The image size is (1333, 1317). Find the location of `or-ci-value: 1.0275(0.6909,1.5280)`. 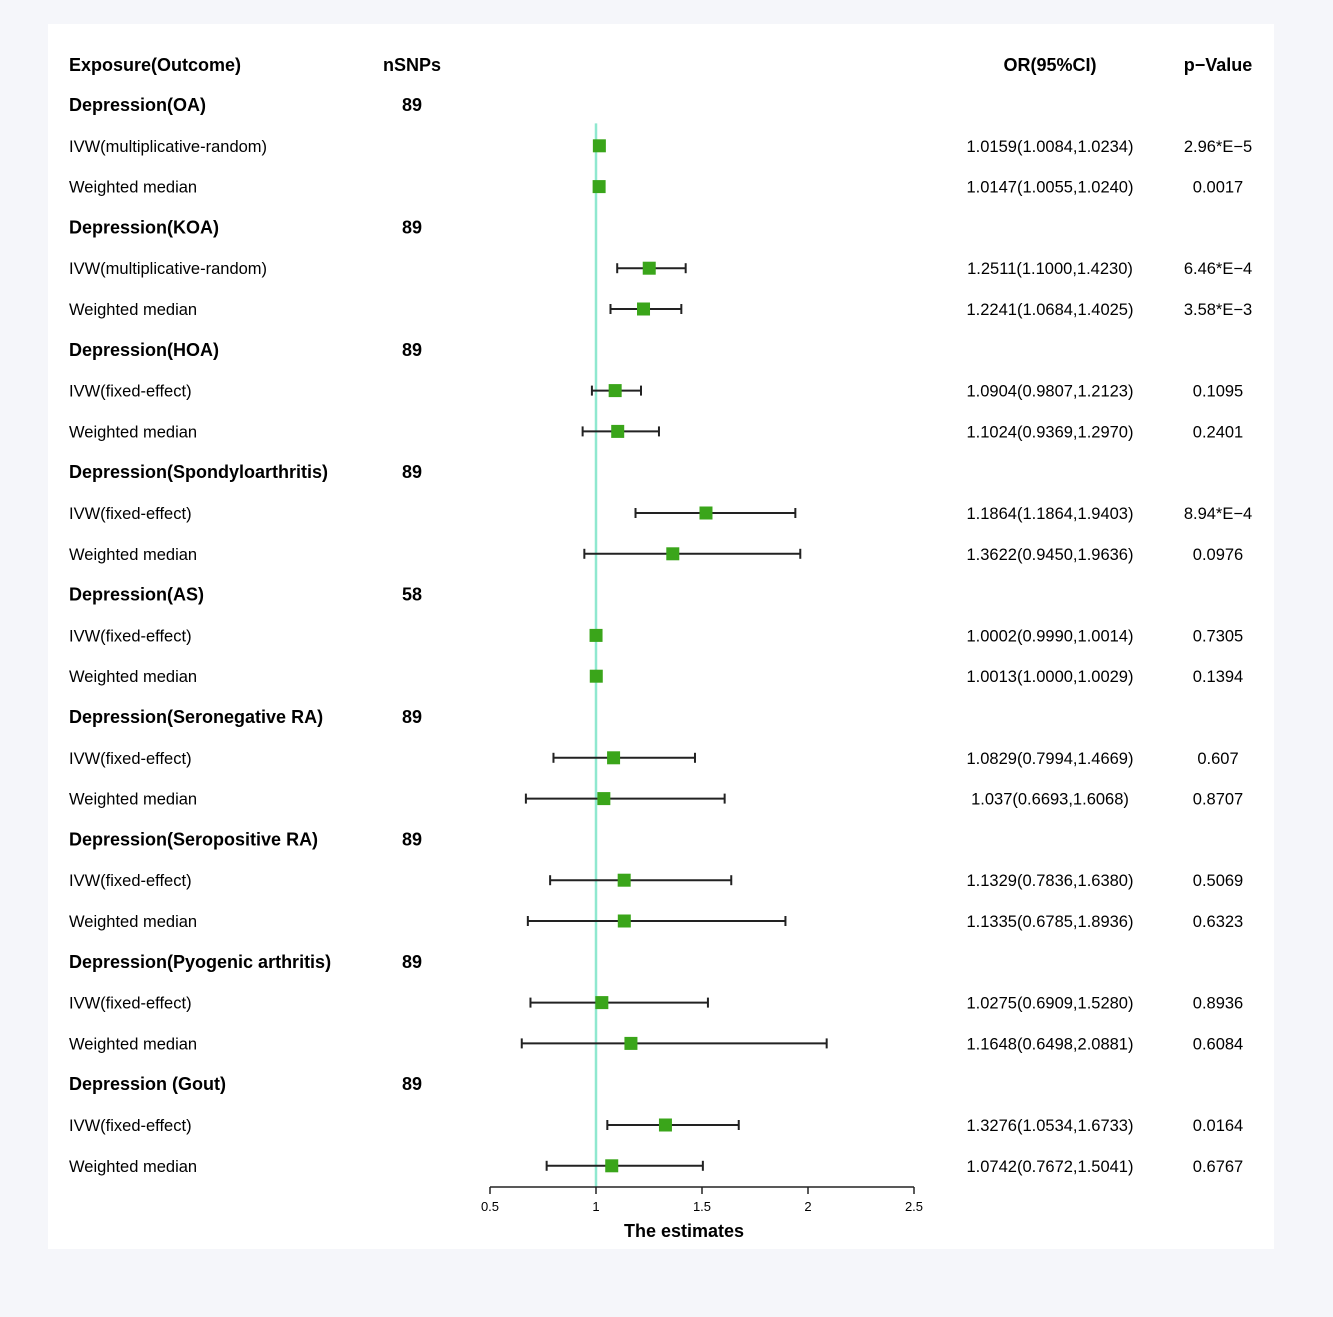

or-ci-value: 1.0275(0.6909,1.5280) is located at coordinates (1050, 1004).